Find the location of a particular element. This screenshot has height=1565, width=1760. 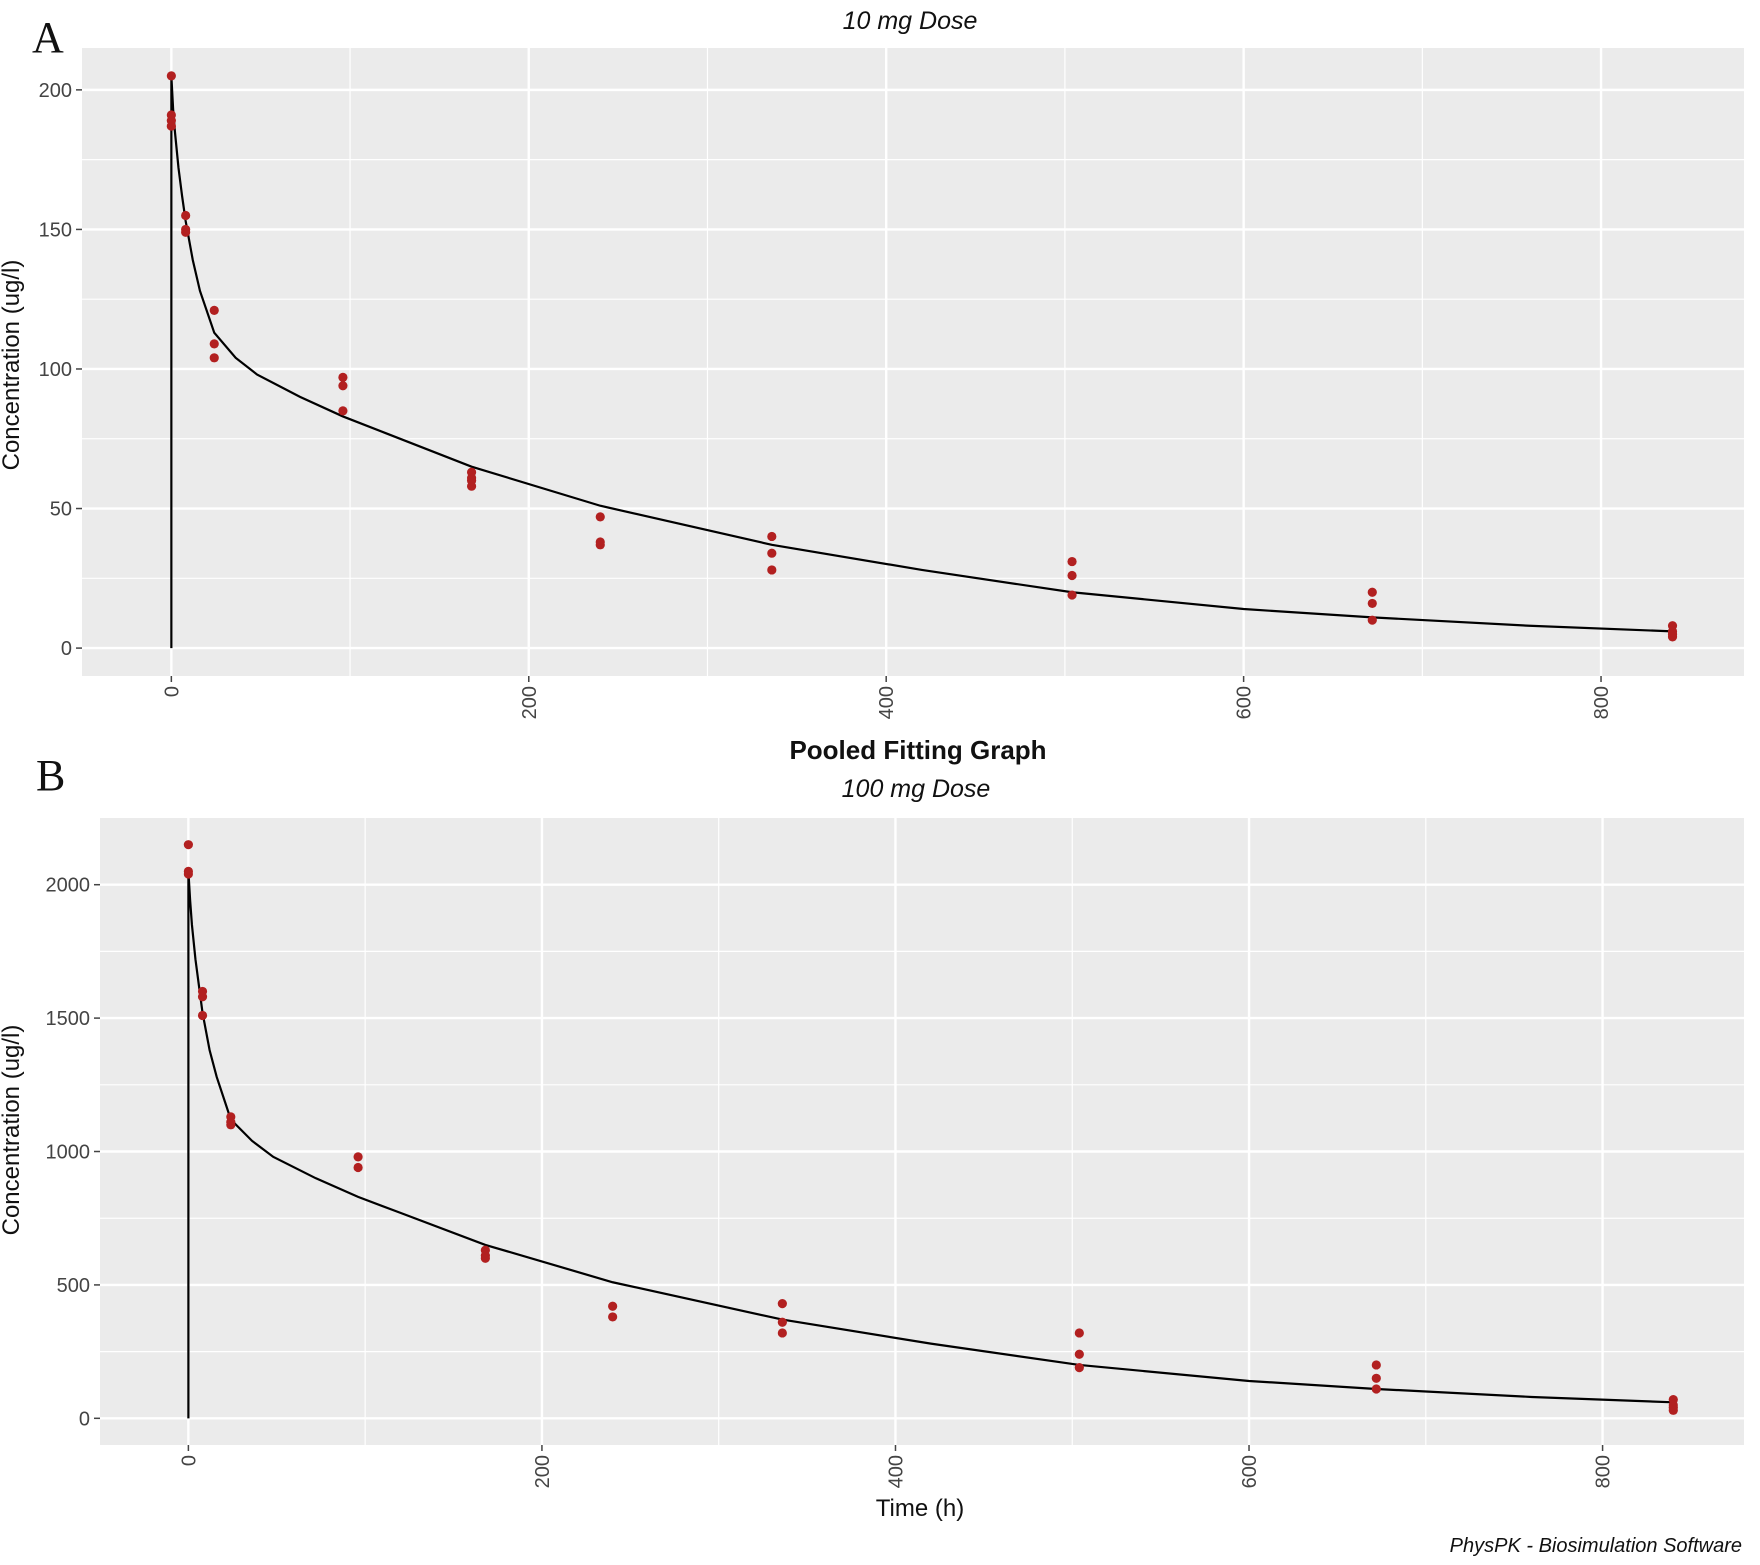

y-tick-label: 1500 is located at coordinates (68, 1019).